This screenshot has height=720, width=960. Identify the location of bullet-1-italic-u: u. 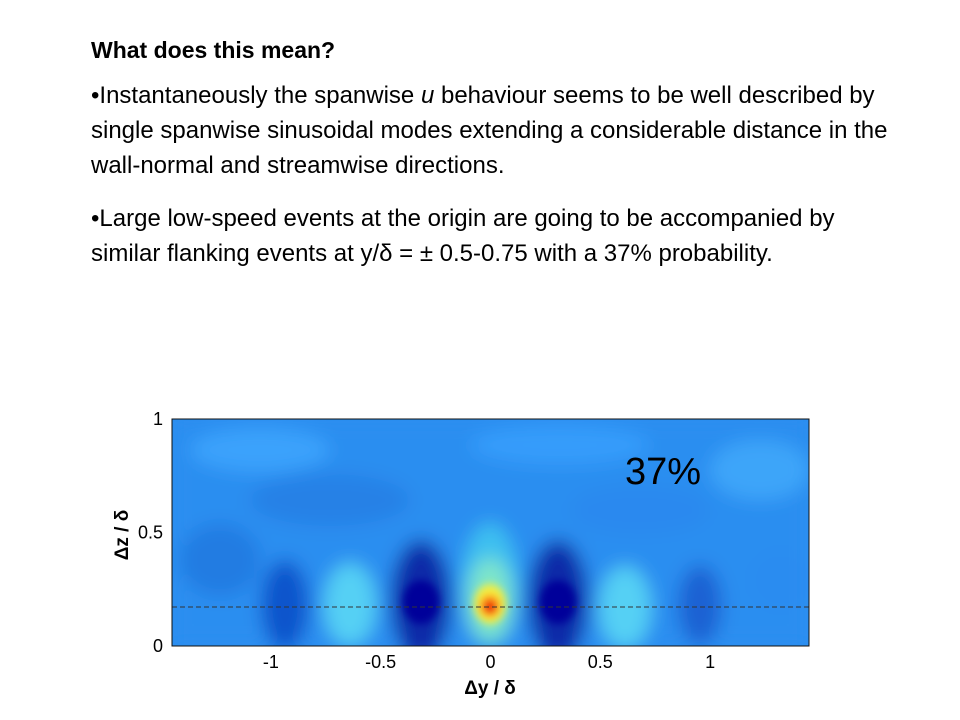
(427, 95).